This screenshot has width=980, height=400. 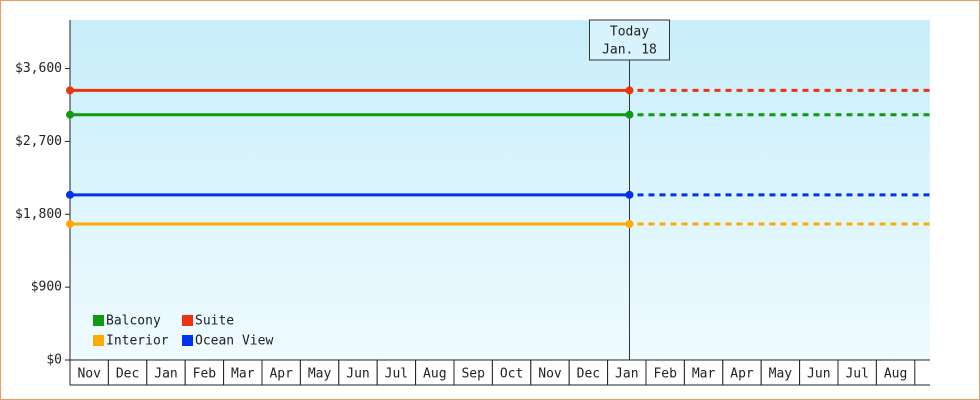 What do you see at coordinates (137, 341) in the screenshot?
I see `legend-label: Interior` at bounding box center [137, 341].